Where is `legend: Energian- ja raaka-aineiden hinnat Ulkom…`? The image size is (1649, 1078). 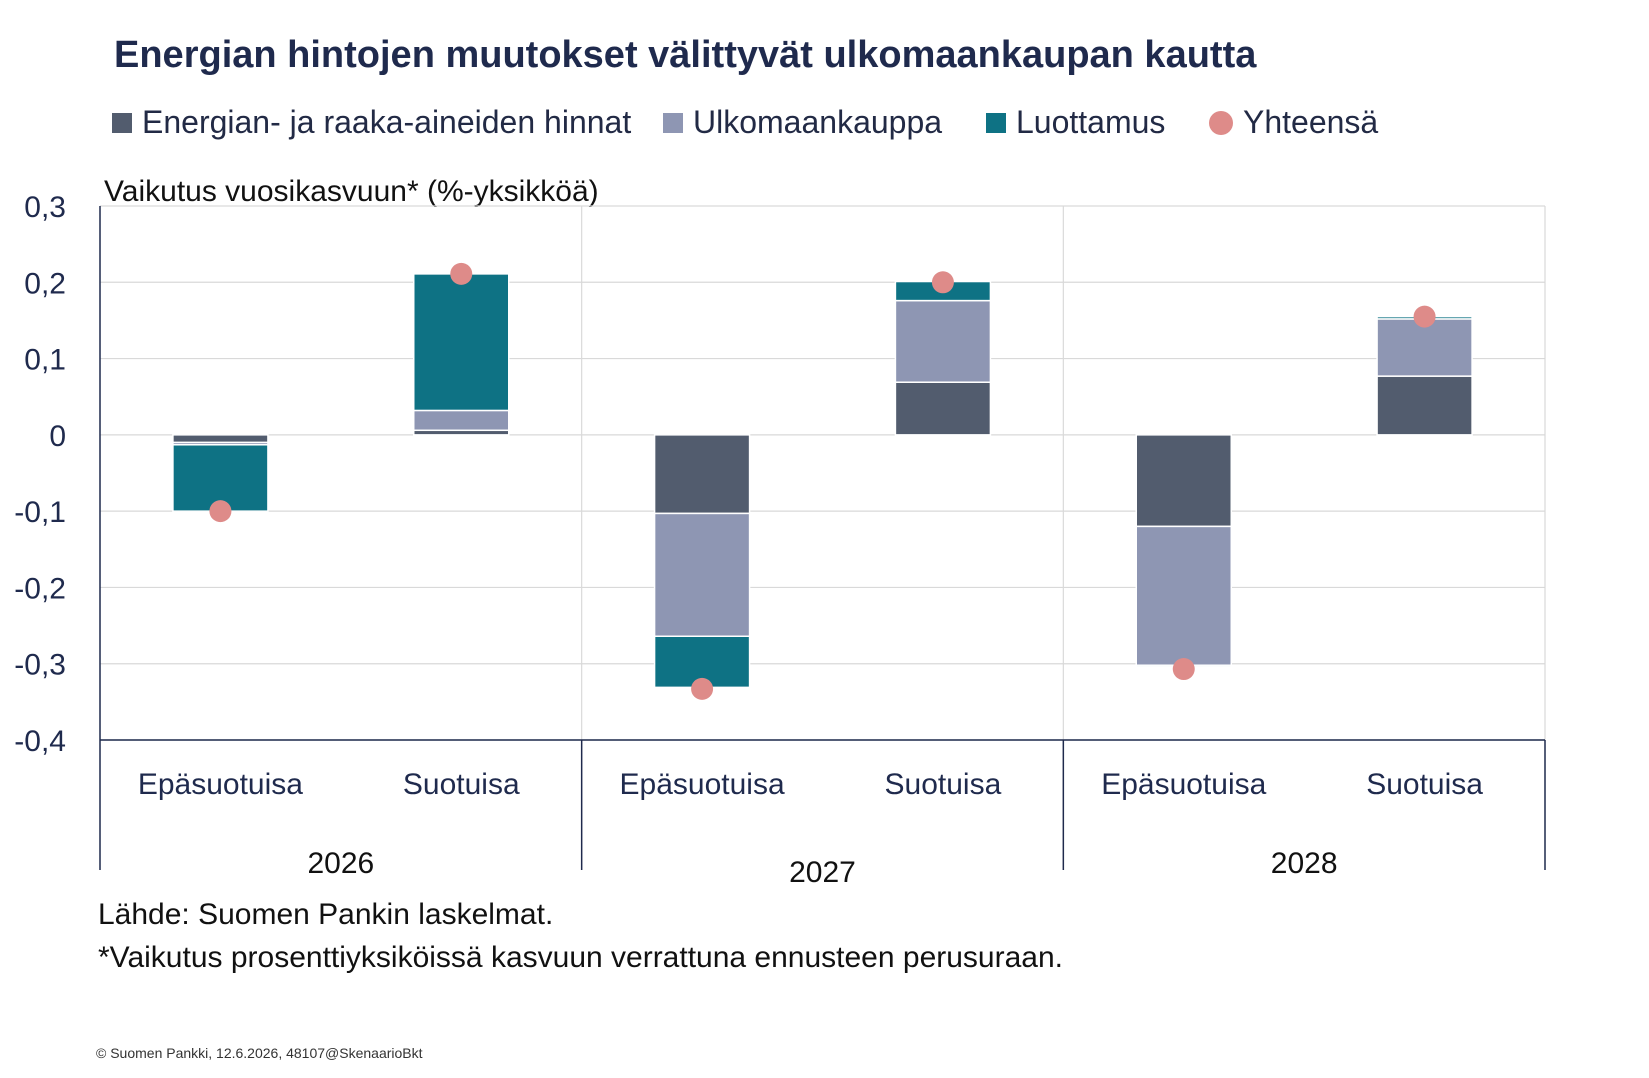
legend: Energian- ja raaka-aineiden hinnat Ulkom… is located at coordinates (862, 124).